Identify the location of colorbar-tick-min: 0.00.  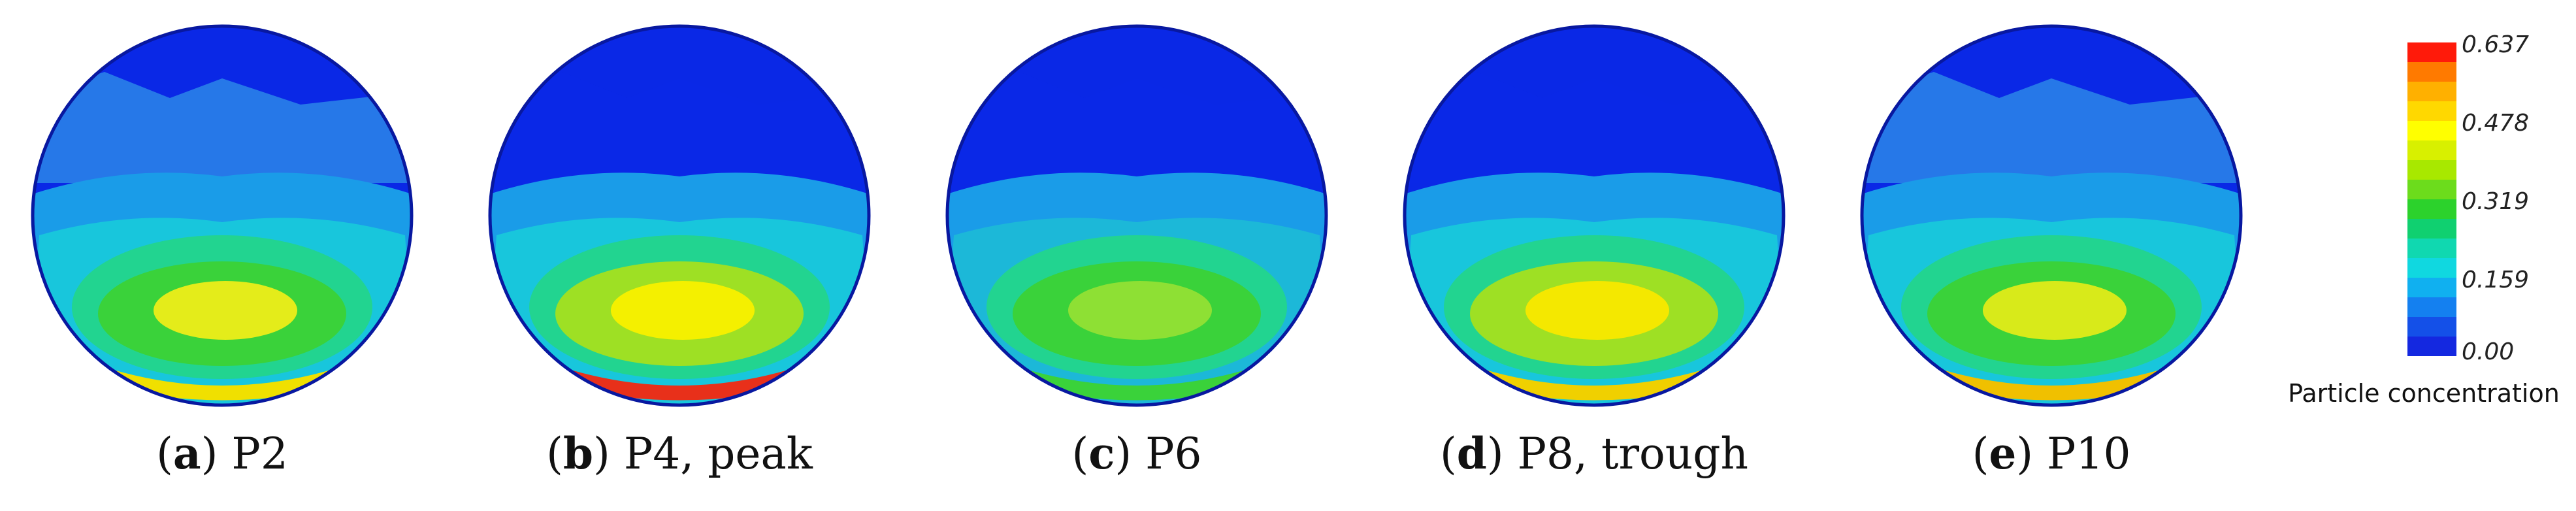
(2488, 351).